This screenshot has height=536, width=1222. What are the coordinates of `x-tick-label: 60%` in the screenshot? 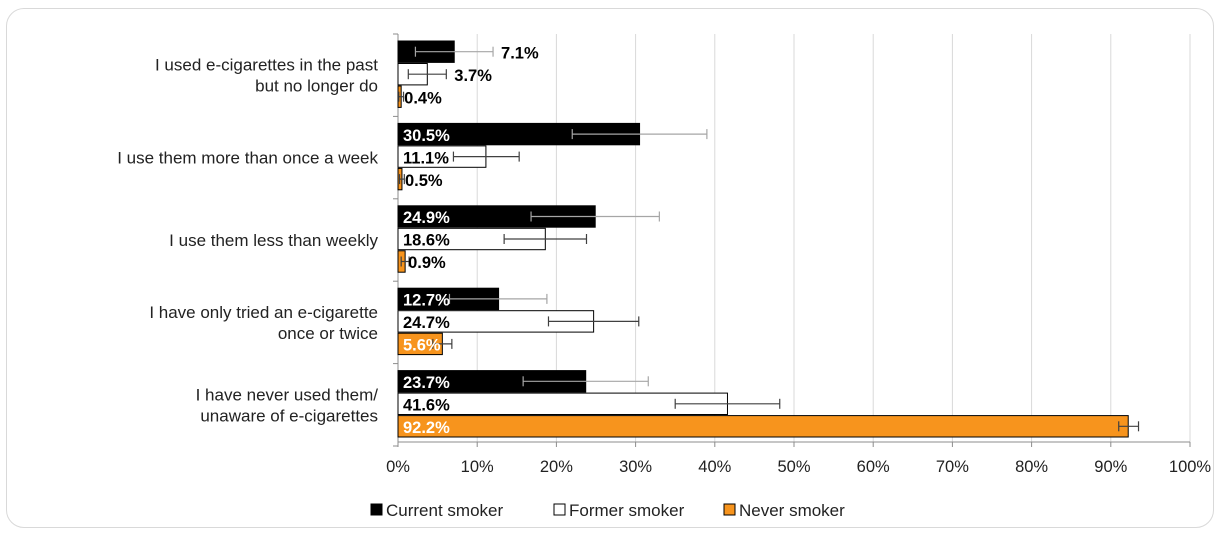 It's located at (873, 467).